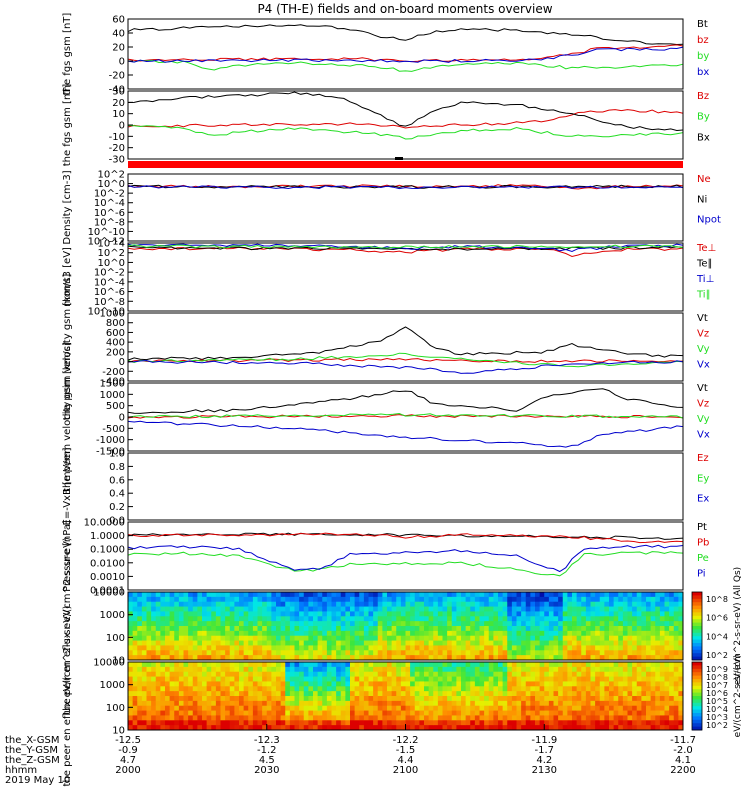 Image resolution: width=750 pixels, height=800 pixels. Describe the element at coordinates (67, 277) in the screenshot. I see `y-axis-label: momt3 [eV]` at that location.